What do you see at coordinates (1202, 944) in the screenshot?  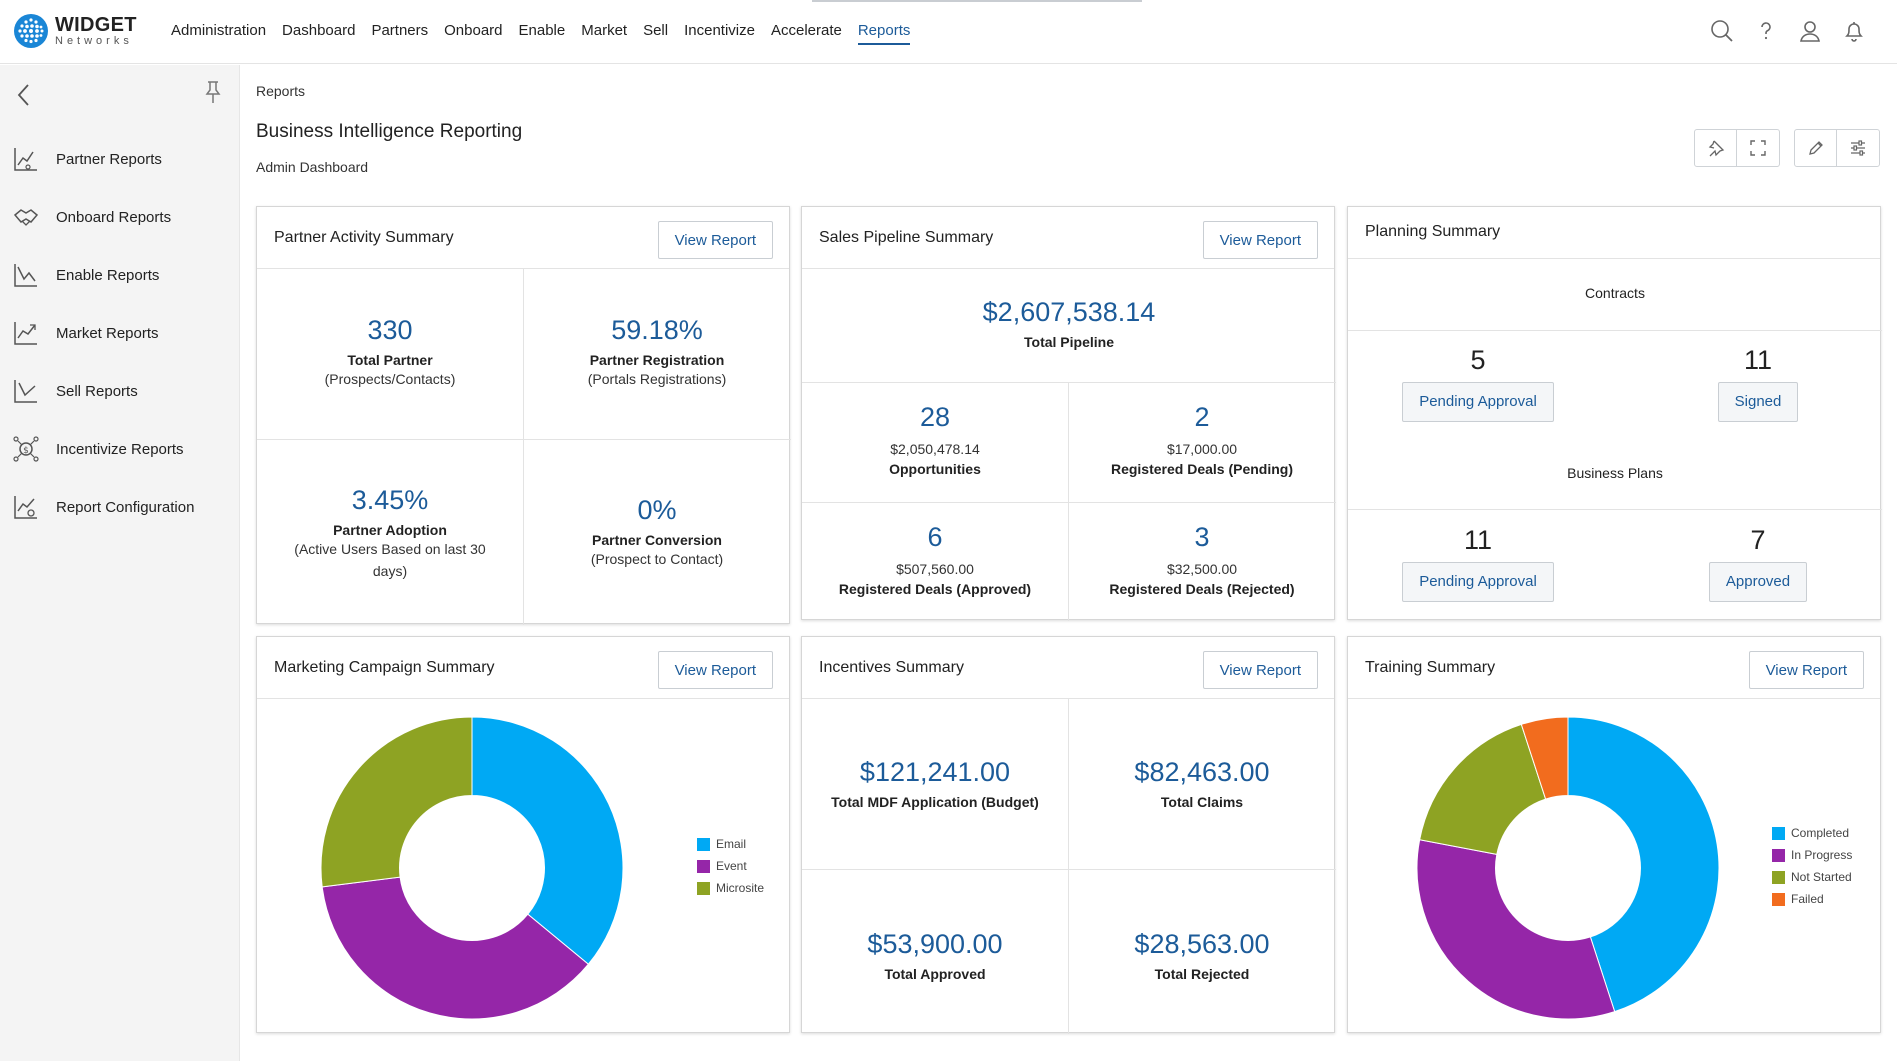 I see `stat-value: $28,563.00` at bounding box center [1202, 944].